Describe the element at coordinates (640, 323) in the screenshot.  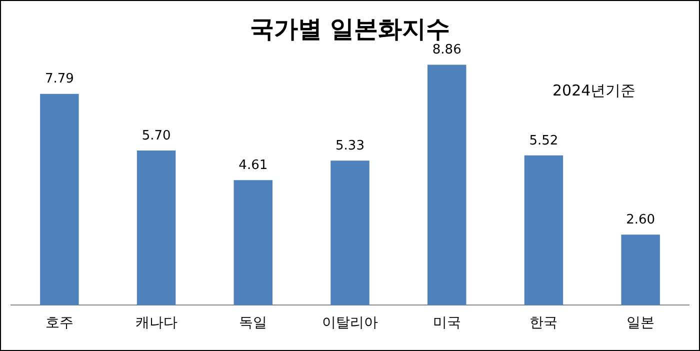
I see `x-tick-label: 일본` at that location.